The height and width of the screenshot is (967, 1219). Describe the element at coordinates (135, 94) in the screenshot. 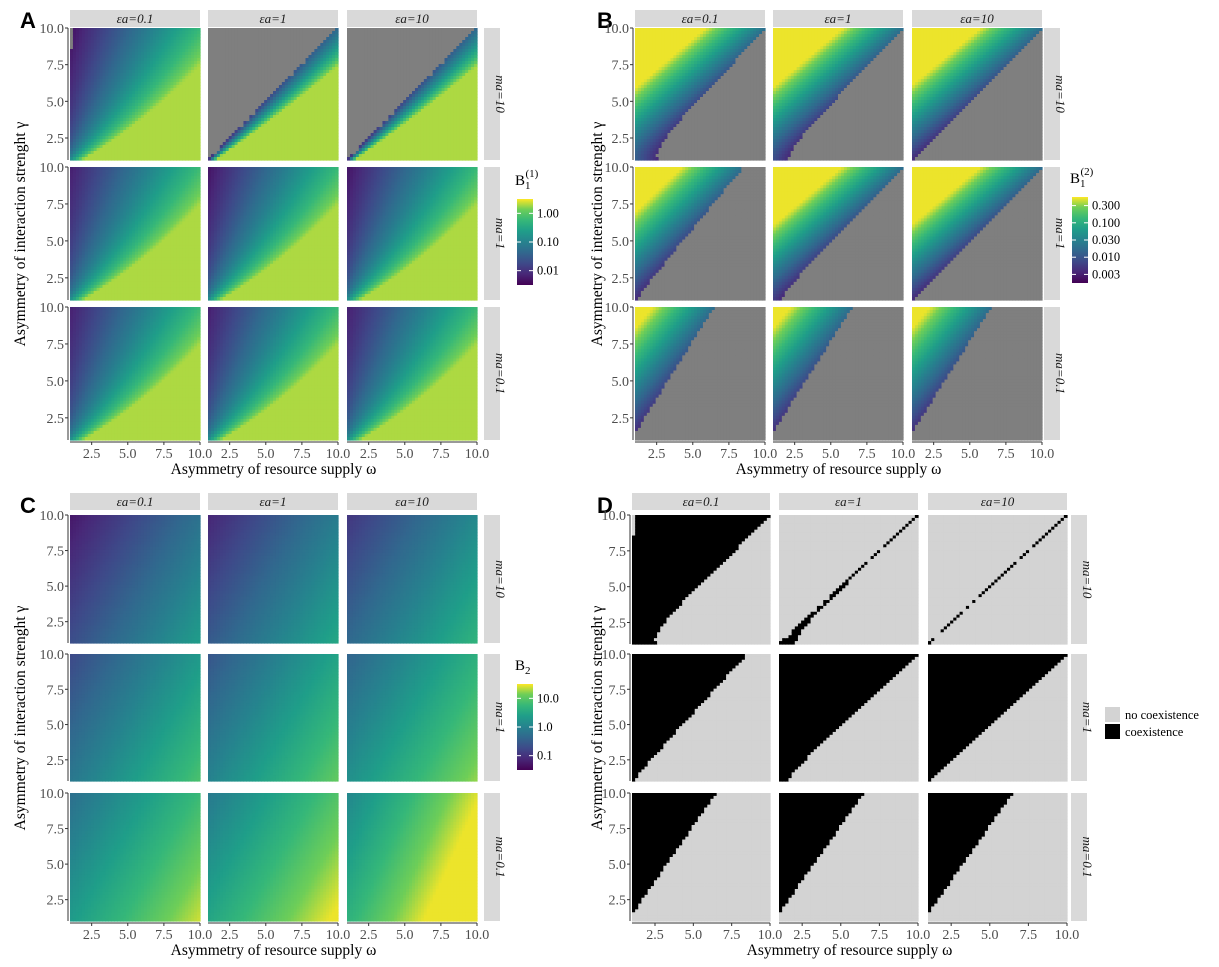

I see `facet-cell` at that location.